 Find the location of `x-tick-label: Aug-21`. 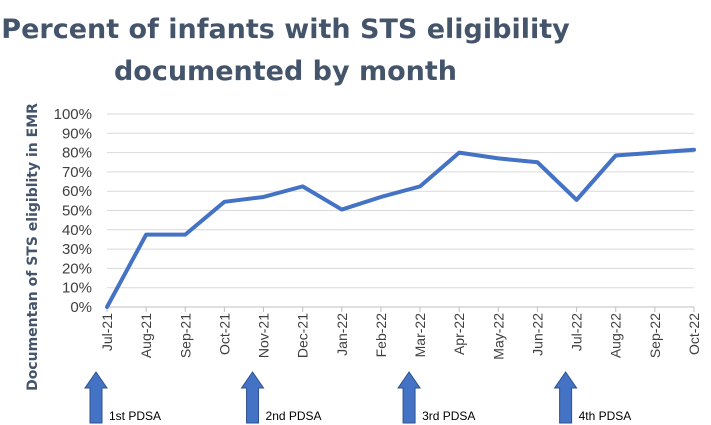

x-tick-label: Aug-21 is located at coordinates (146, 335).